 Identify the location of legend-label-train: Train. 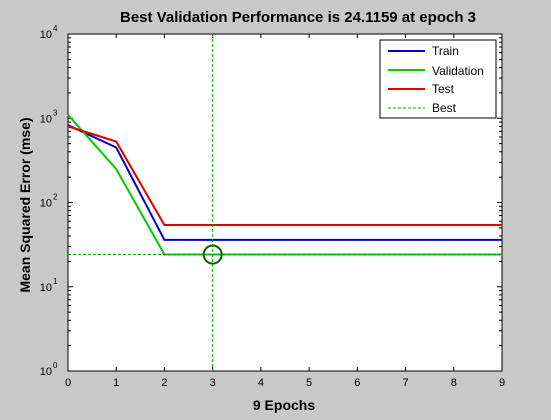
(445, 51).